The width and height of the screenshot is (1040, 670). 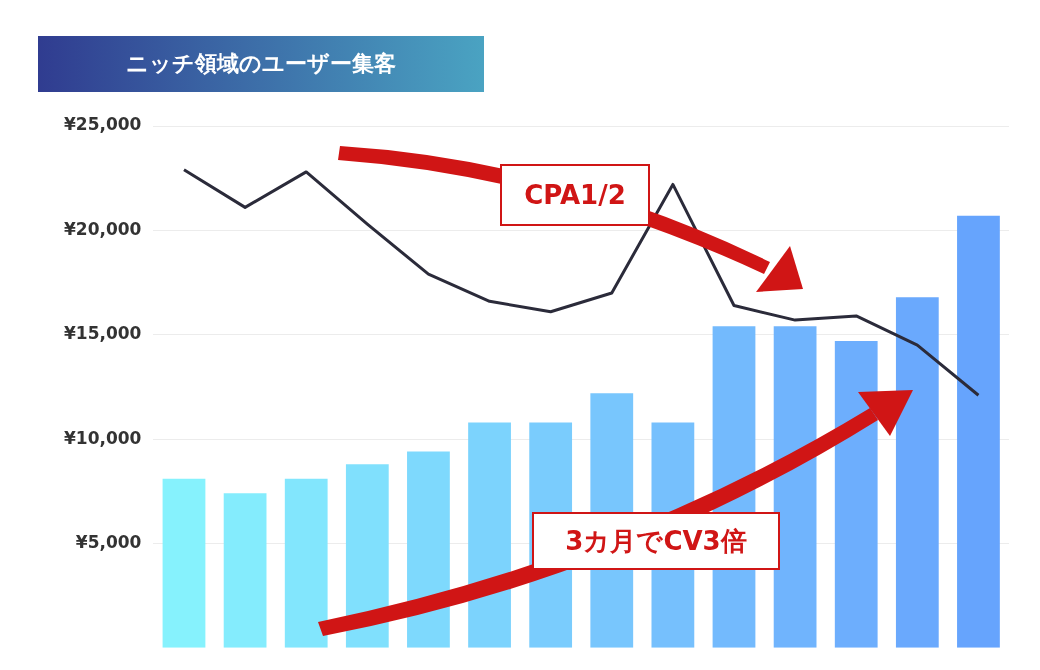 What do you see at coordinates (108, 541) in the screenshot?
I see `y-tick-label: ¥5,000` at bounding box center [108, 541].